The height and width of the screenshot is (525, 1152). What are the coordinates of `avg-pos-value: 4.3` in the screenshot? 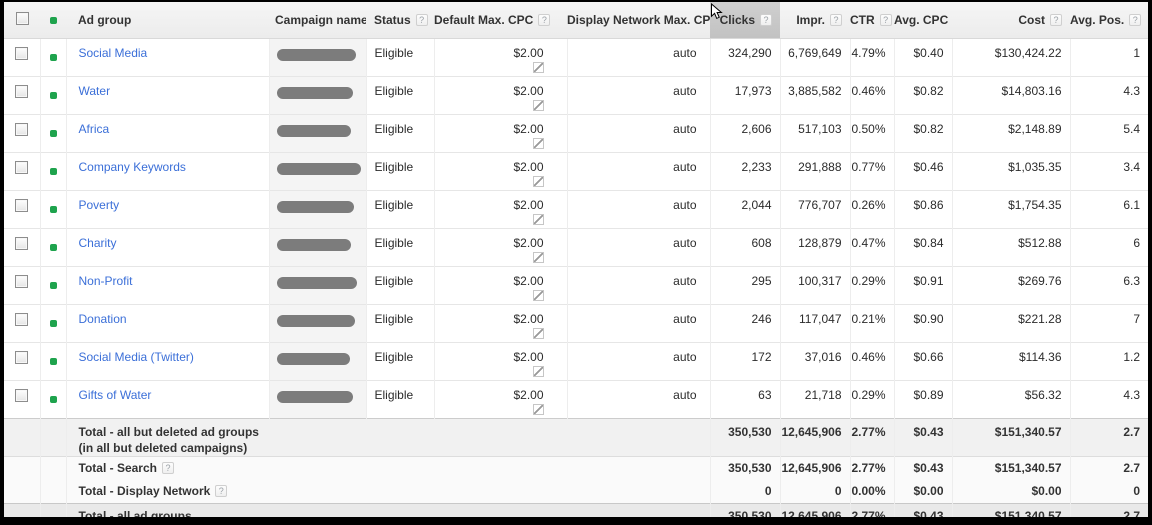 It's located at (1108, 398).